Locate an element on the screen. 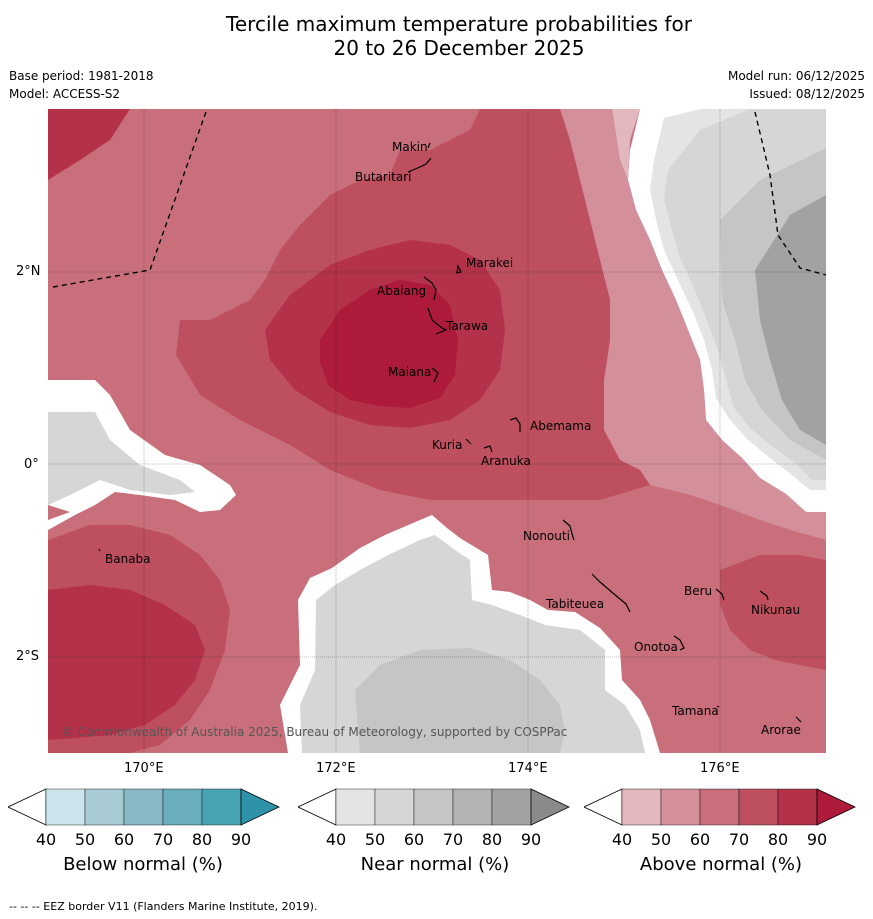 The height and width of the screenshot is (919, 873). lat-label-equator: 0° is located at coordinates (31, 464).